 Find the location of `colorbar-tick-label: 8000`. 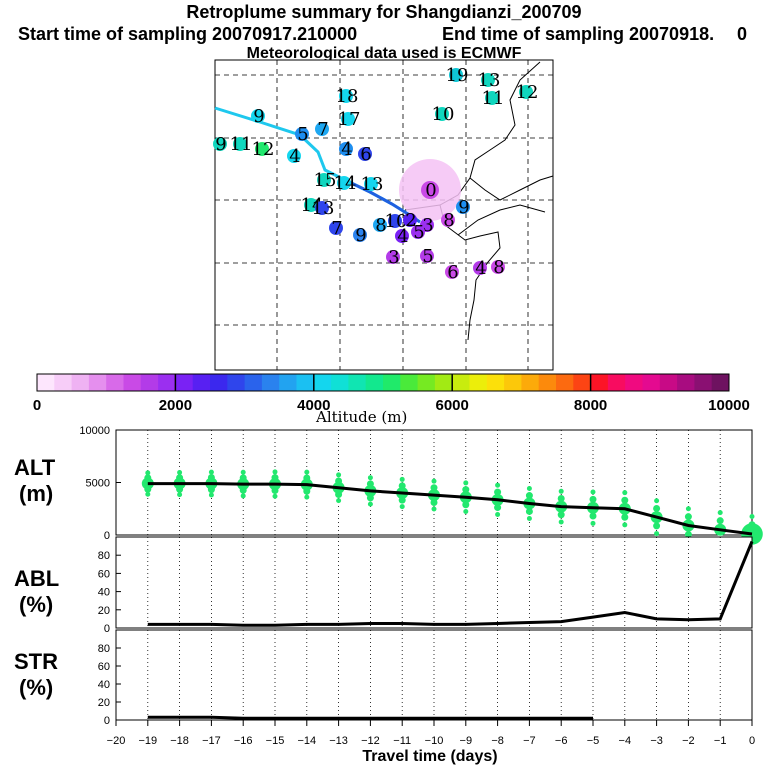

colorbar-tick-label: 8000 is located at coordinates (590, 405).